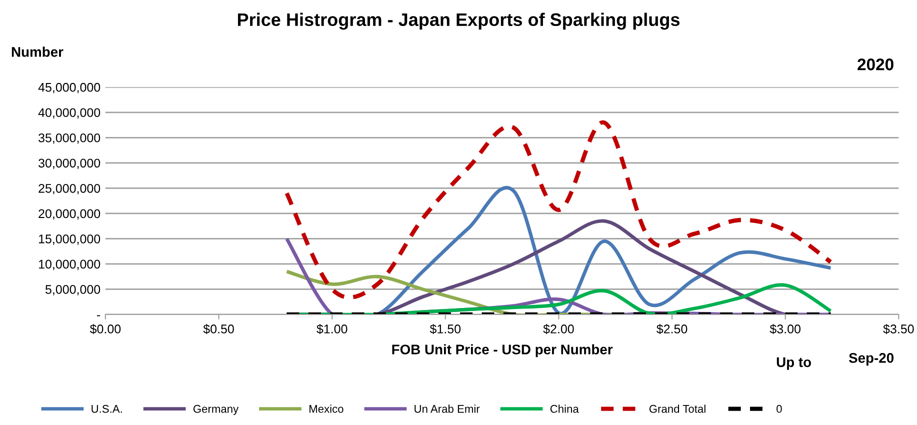 This screenshot has width=917, height=425. What do you see at coordinates (72, 290) in the screenshot?
I see `y-tick-label: 5,000,000` at bounding box center [72, 290].